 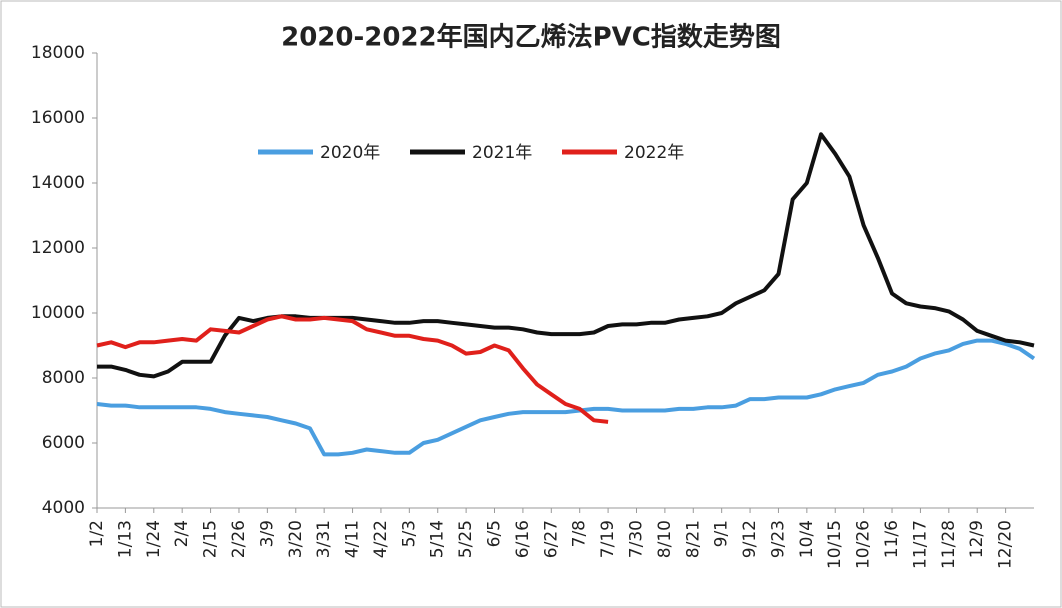 What do you see at coordinates (1006, 544) in the screenshot?
I see `x-tick-label: 12/20` at bounding box center [1006, 544].